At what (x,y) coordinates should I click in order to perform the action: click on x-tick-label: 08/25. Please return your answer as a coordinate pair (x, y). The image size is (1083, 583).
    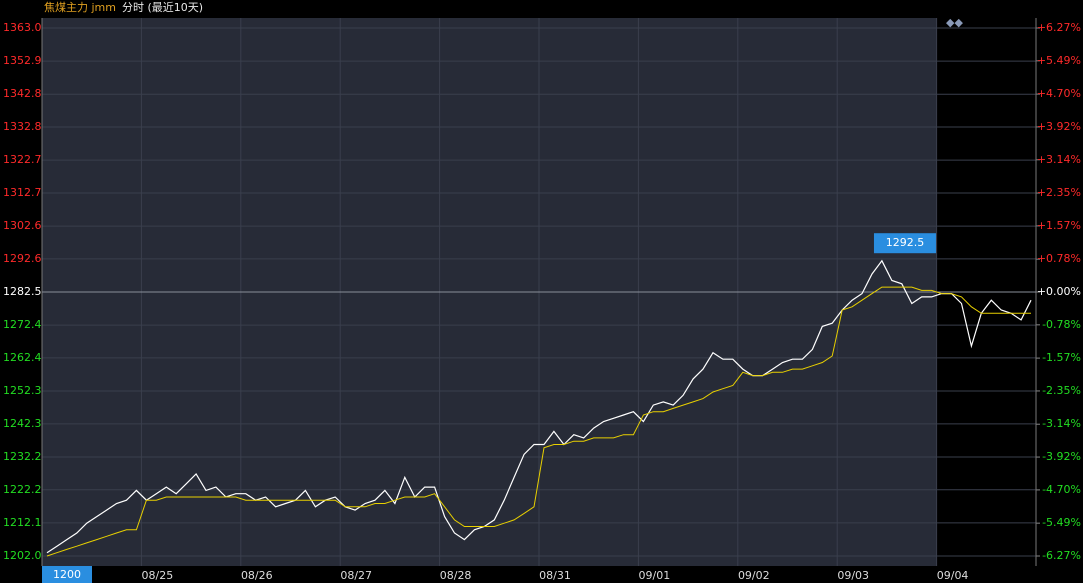
    Looking at the image, I should click on (158, 575).